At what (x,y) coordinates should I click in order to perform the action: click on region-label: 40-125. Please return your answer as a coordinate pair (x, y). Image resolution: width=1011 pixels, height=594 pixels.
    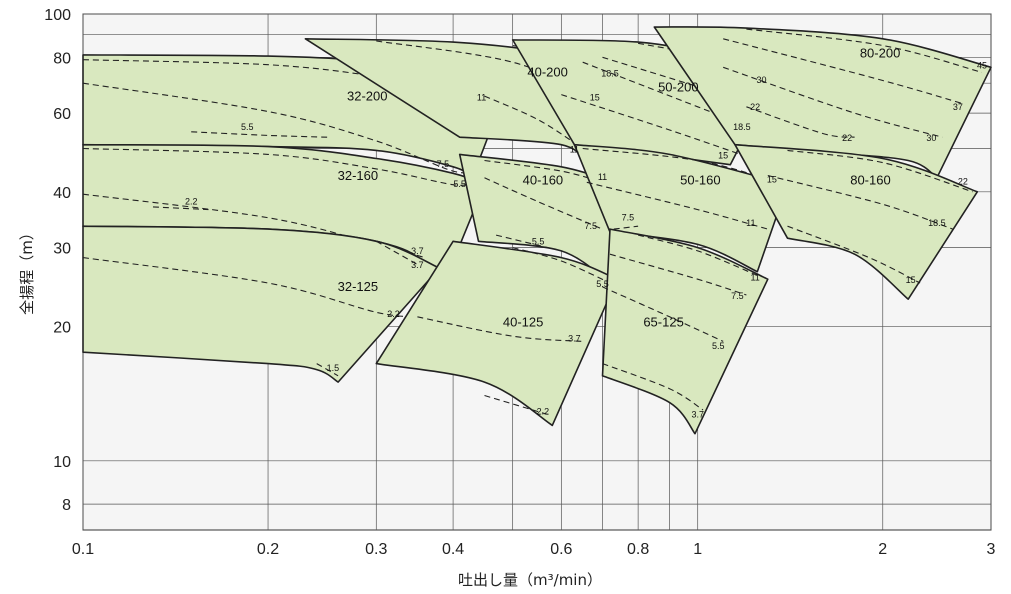
    Looking at the image, I should click on (523, 321).